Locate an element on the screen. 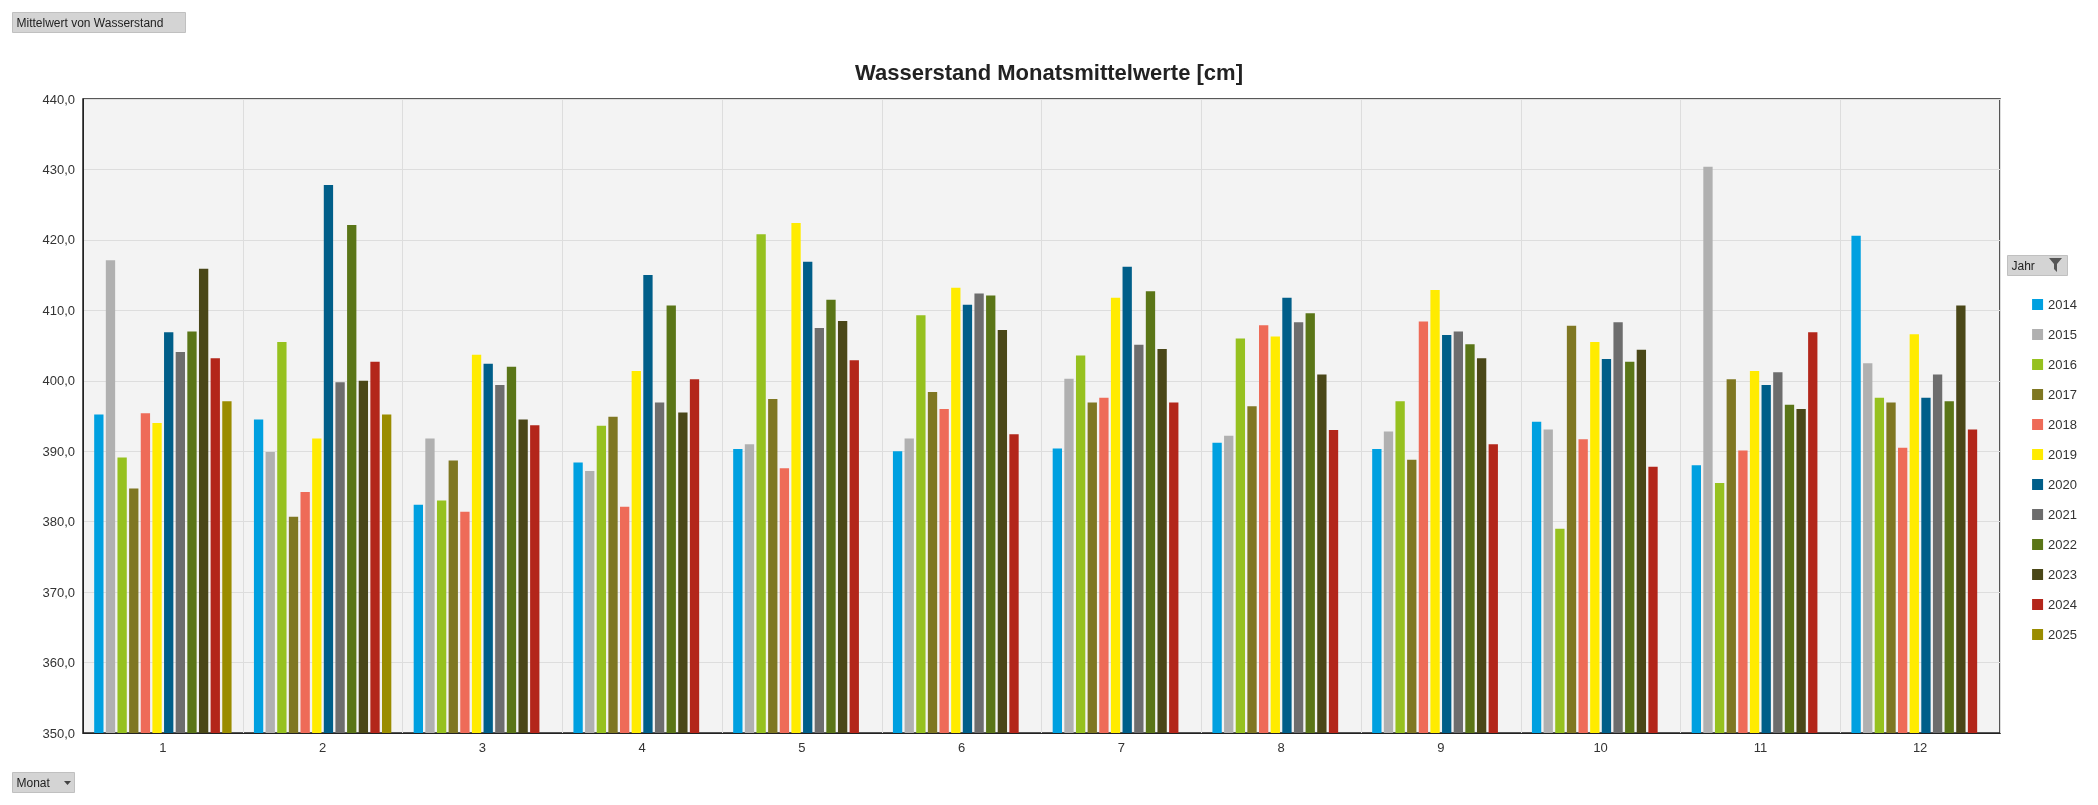 The image size is (2098, 805). legend-label: 2021 is located at coordinates (2062, 514).